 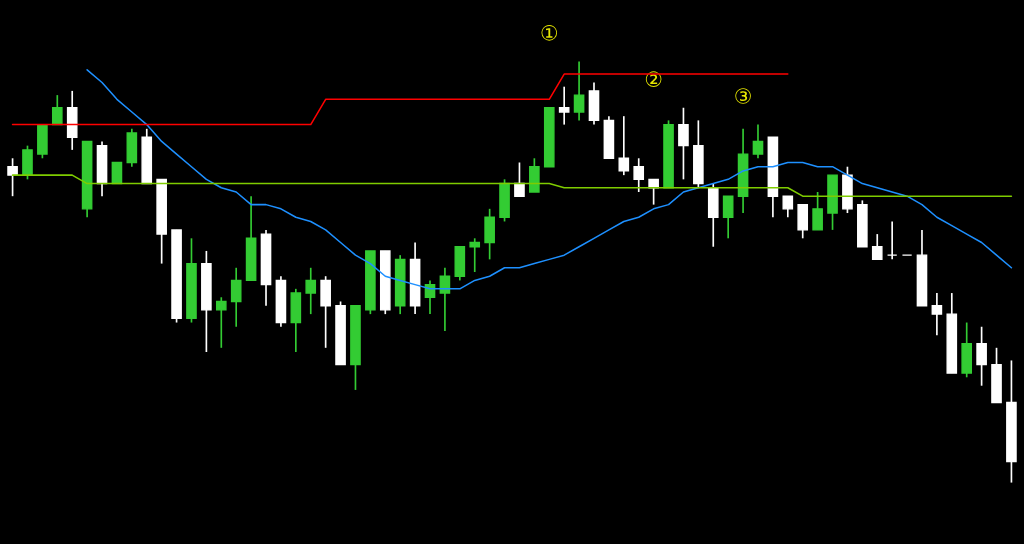 What do you see at coordinates (743, 96) in the screenshot?
I see `annotation: ③` at bounding box center [743, 96].